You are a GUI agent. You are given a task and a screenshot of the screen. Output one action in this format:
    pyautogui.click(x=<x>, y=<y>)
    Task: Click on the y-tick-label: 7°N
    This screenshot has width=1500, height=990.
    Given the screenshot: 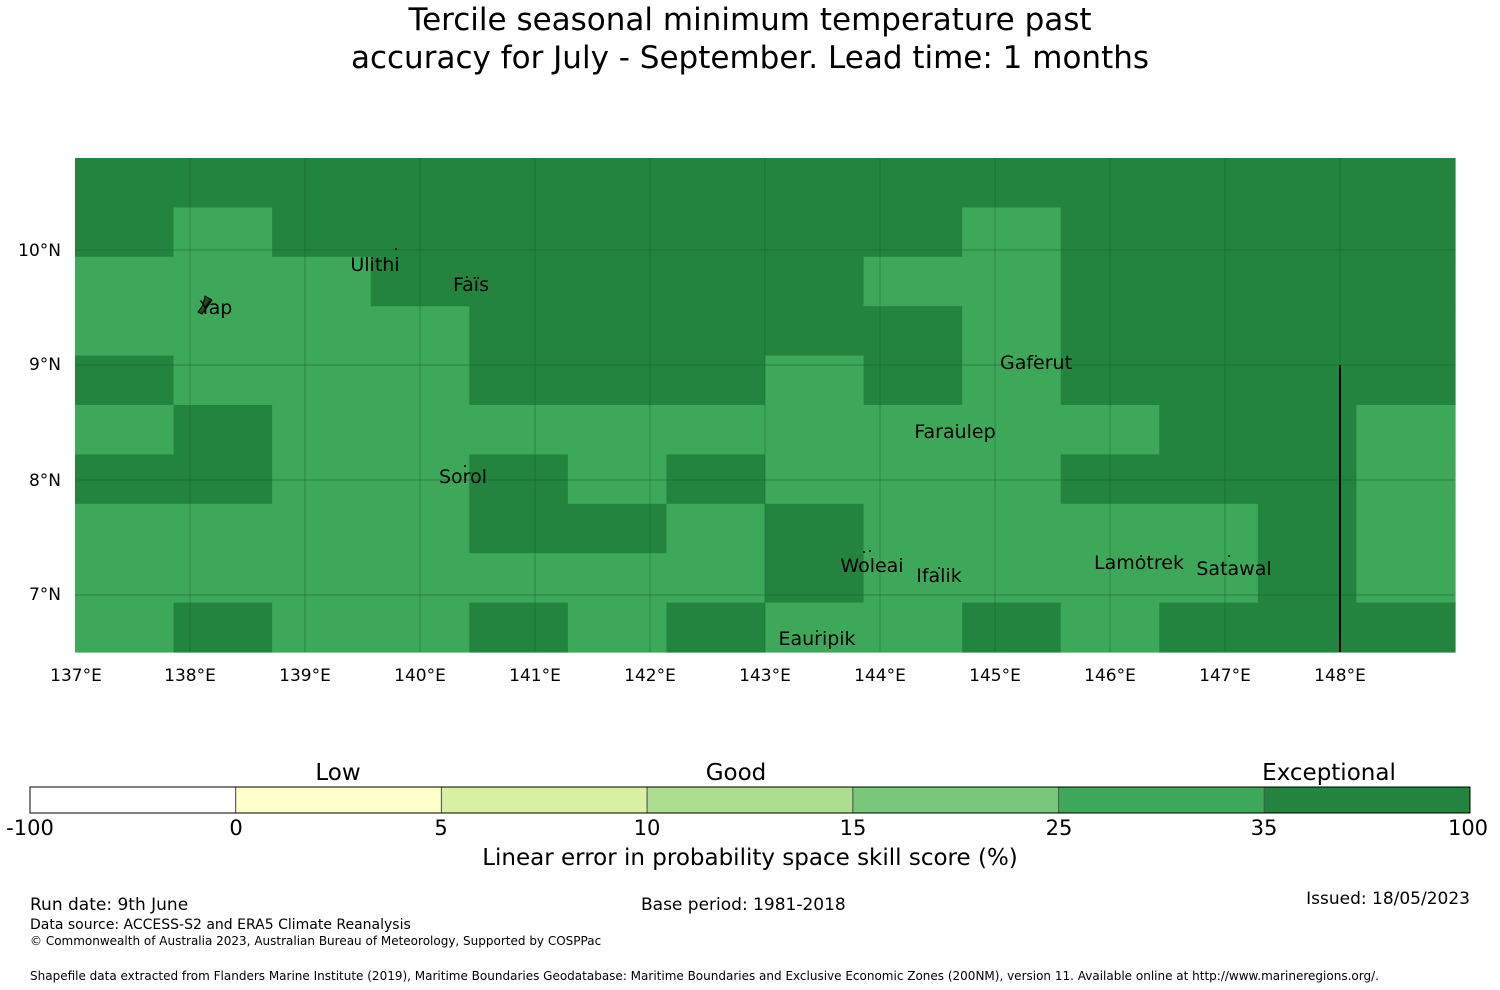 What is the action you would take?
    pyautogui.click(x=45, y=595)
    